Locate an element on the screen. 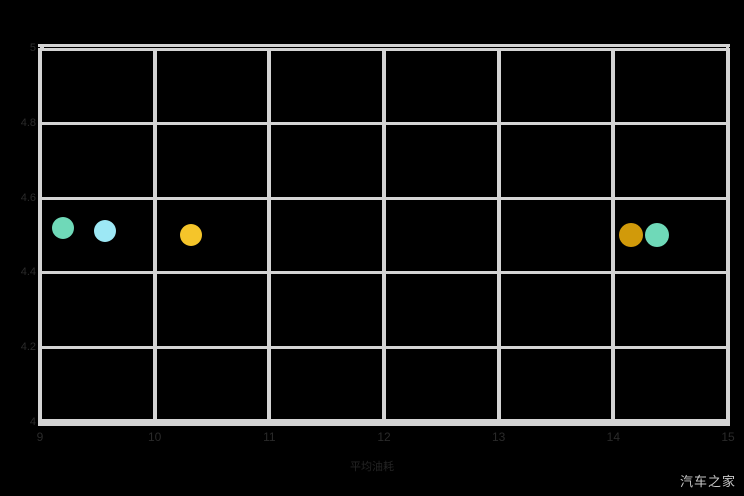 The width and height of the screenshot is (744, 496). x-axis-ticks: 9 10 11 12 13 14 15 is located at coordinates (372, 440).